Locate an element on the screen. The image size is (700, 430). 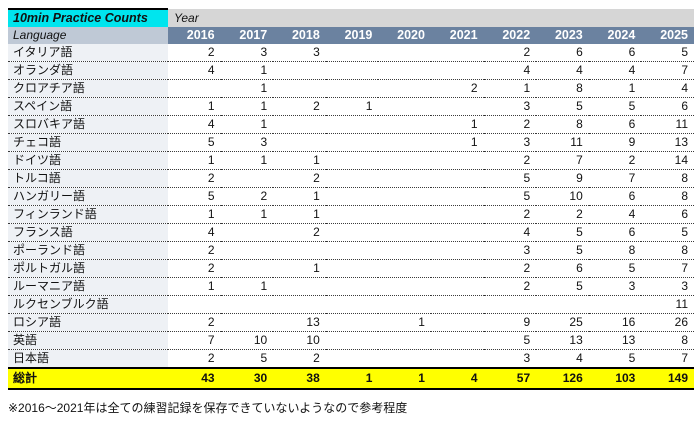
value-cell: 16 is located at coordinates (615, 322).